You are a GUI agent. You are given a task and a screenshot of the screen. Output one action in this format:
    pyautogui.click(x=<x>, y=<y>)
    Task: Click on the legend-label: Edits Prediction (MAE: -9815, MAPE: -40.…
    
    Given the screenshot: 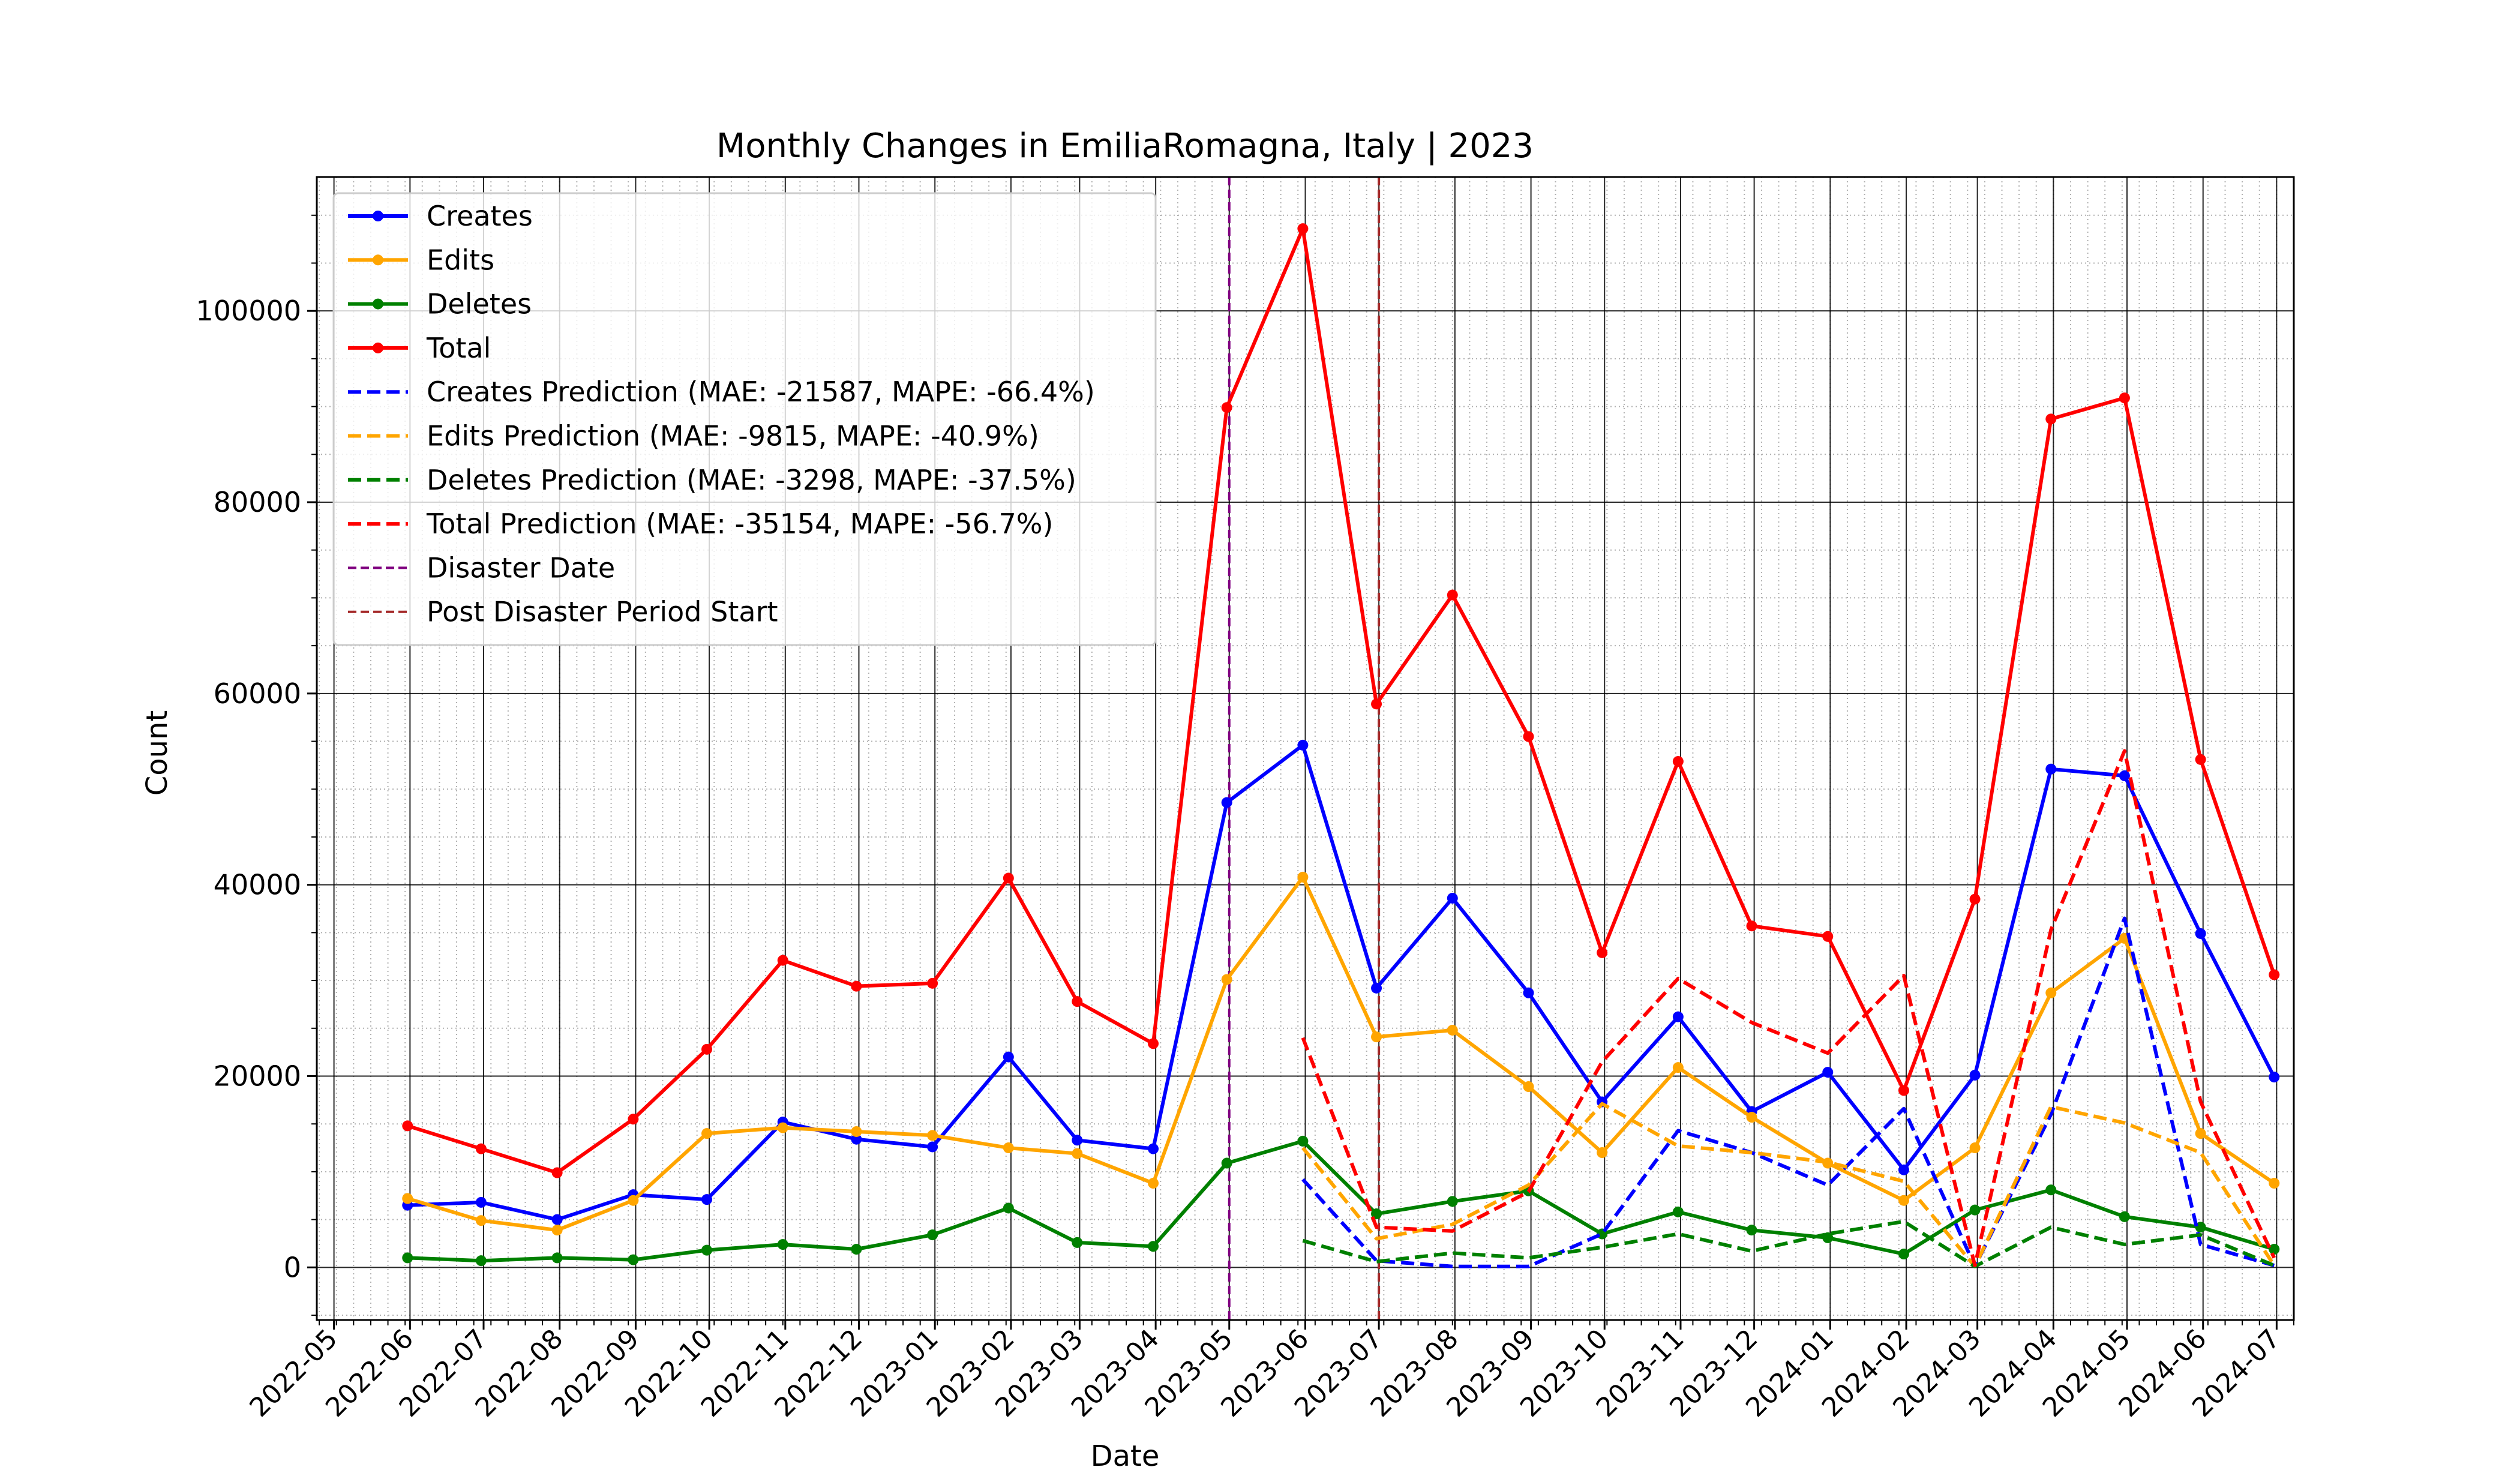 What is the action you would take?
    pyautogui.click(x=733, y=436)
    